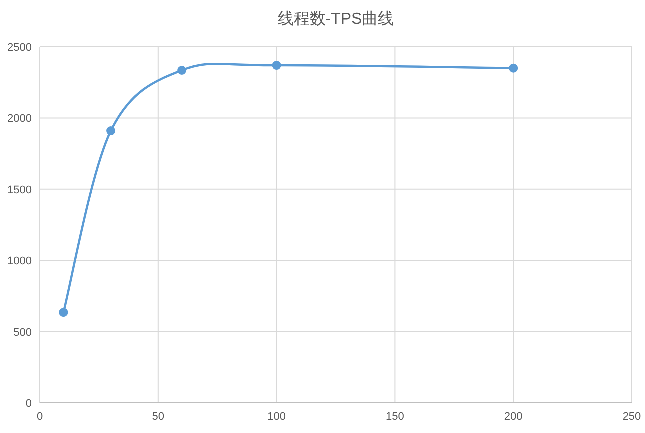 The width and height of the screenshot is (645, 433). What do you see at coordinates (20, 262) in the screenshot?
I see `y-tick-label: 1000` at bounding box center [20, 262].